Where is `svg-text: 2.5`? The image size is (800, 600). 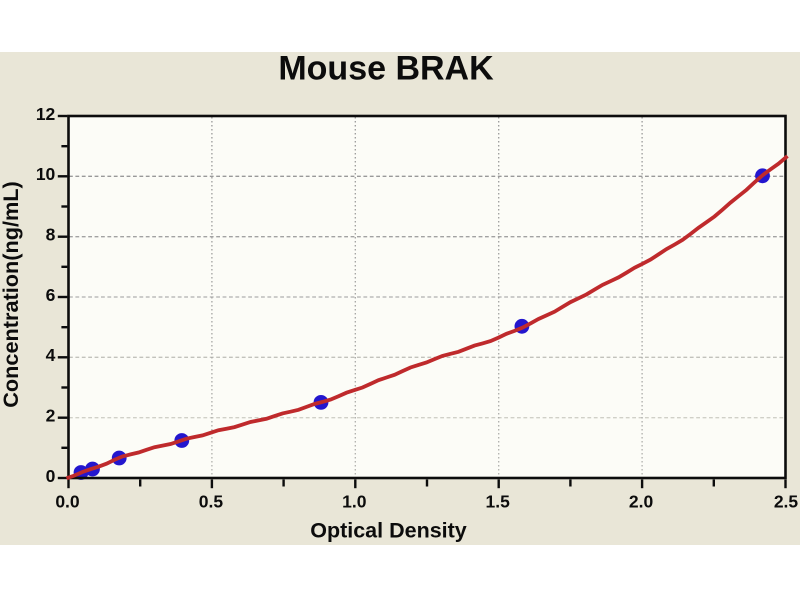
svg-text: 2.5 is located at coordinates (786, 501).